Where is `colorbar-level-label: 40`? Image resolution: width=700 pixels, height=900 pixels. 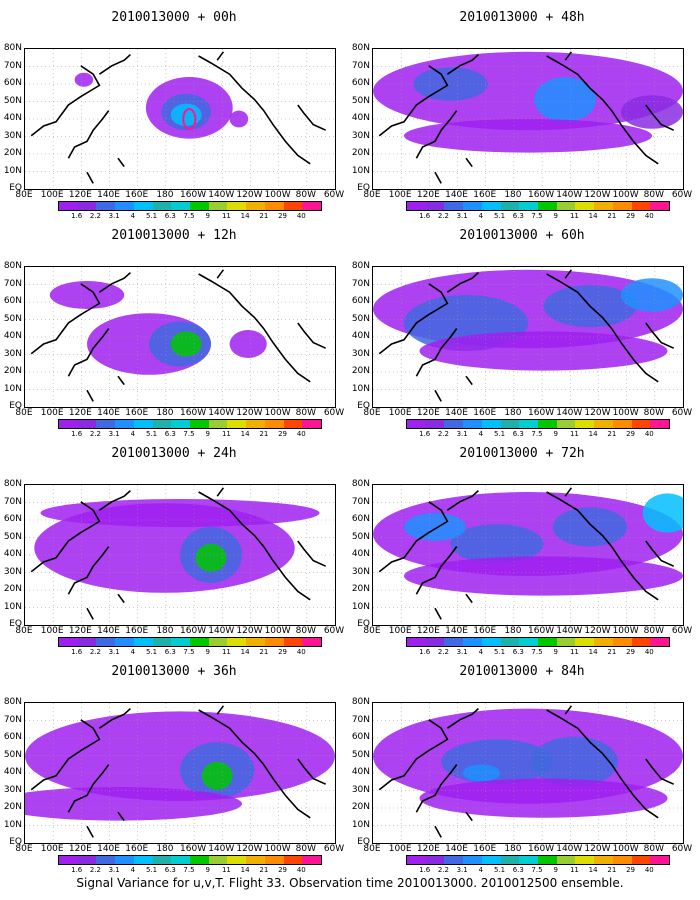
colorbar-level-label: 40 is located at coordinates (649, 434).